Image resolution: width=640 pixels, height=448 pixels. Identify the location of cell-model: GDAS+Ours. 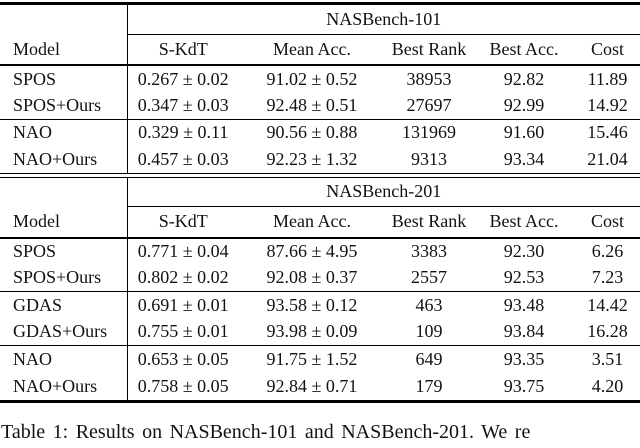
(60, 331).